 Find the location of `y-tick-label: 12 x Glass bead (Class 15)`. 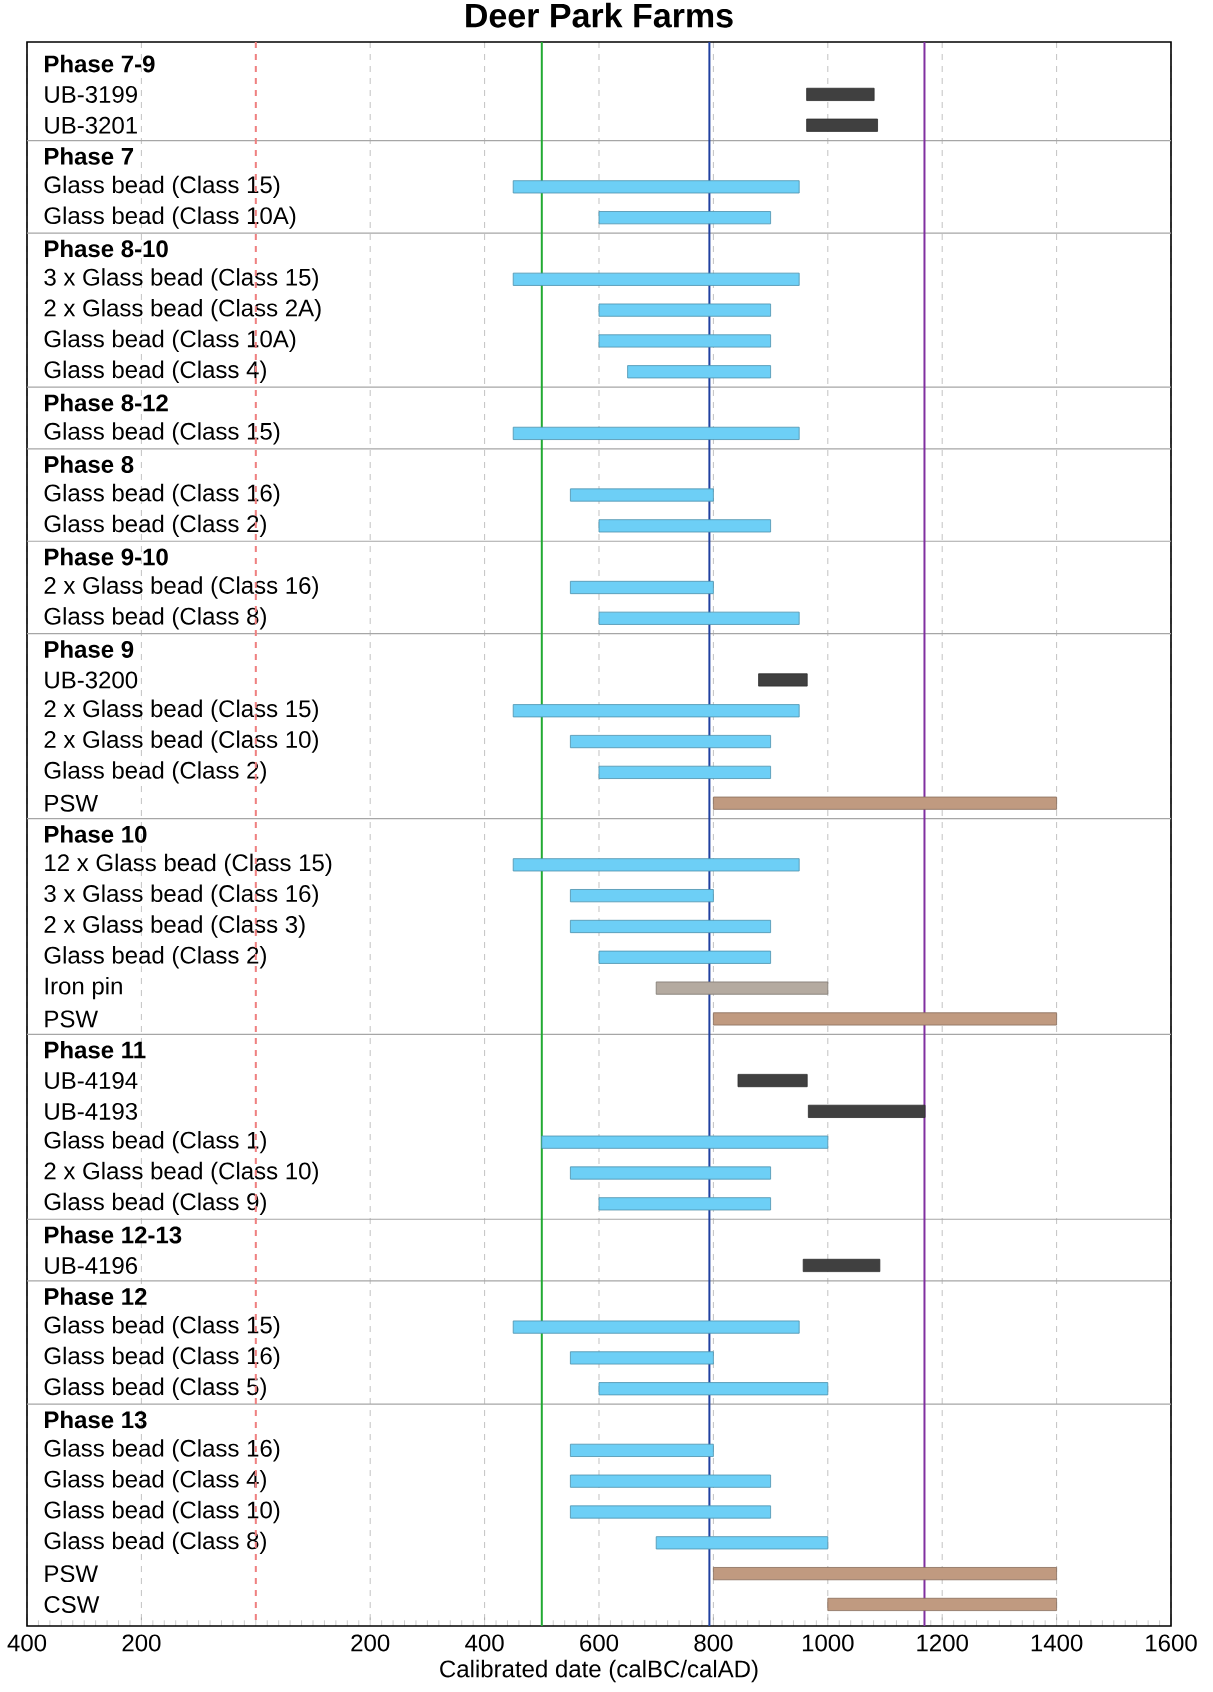

y-tick-label: 12 x Glass bead (Class 15) is located at coordinates (188, 864).